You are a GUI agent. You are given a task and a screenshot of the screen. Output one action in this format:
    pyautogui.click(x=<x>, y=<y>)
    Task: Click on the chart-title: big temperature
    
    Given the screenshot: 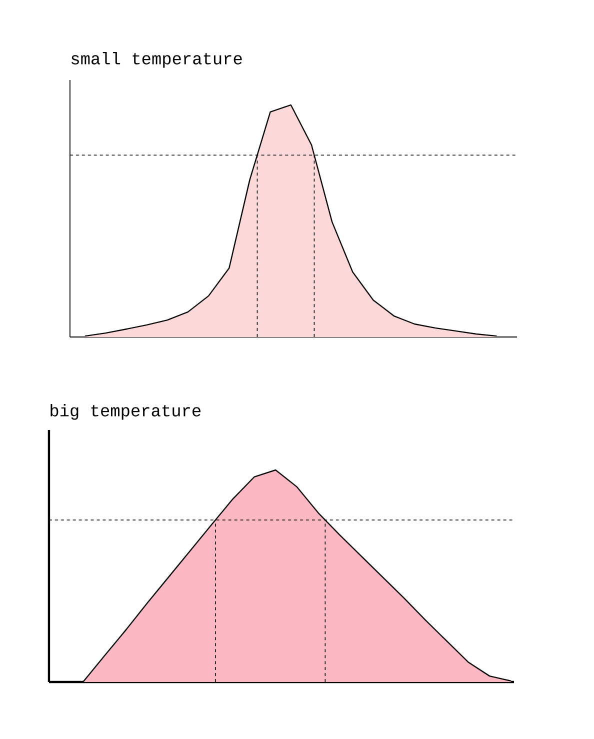 What is the action you would take?
    pyautogui.click(x=125, y=412)
    